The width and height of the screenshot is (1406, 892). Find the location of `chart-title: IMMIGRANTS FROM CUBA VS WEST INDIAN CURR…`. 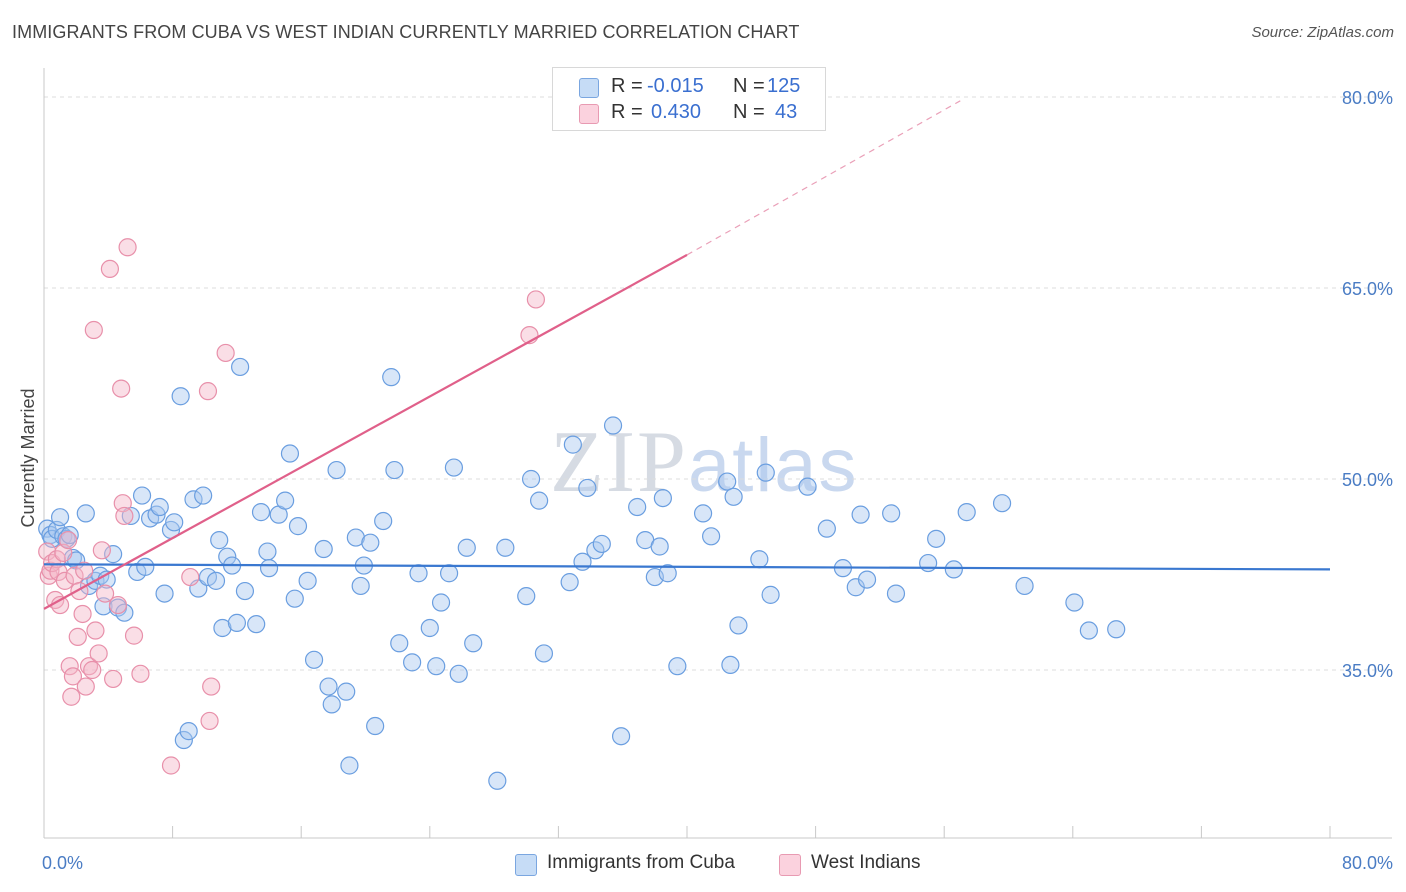

chart-title: IMMIGRANTS FROM CUBA VS WEST INDIAN CURR… is located at coordinates (406, 32).